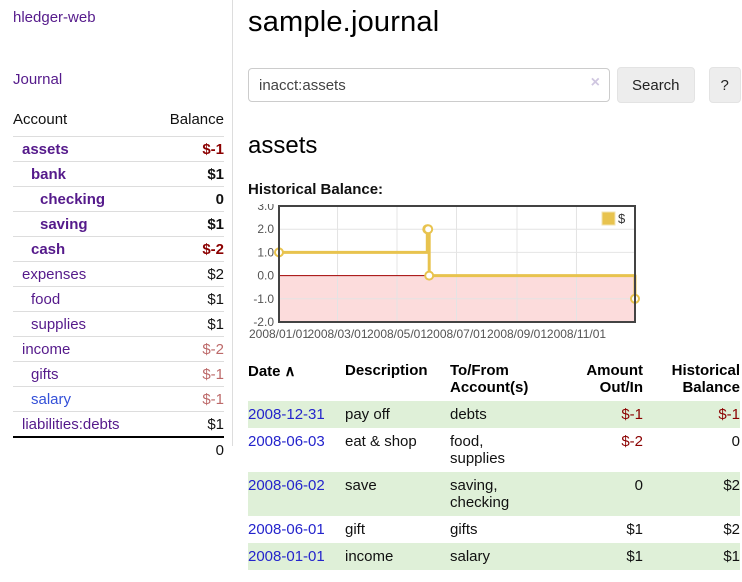 The height and width of the screenshot is (582, 742). Describe the element at coordinates (188, 349) in the screenshot. I see `account-balance-income: $-2` at that location.